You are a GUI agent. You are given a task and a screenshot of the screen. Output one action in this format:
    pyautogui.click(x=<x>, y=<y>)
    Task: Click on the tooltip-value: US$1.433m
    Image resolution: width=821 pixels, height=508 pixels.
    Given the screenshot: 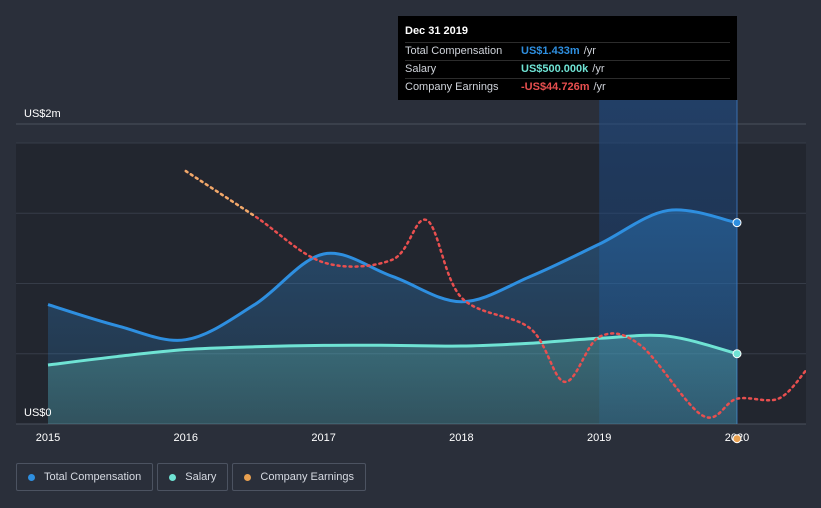 What is the action you would take?
    pyautogui.click(x=550, y=51)
    